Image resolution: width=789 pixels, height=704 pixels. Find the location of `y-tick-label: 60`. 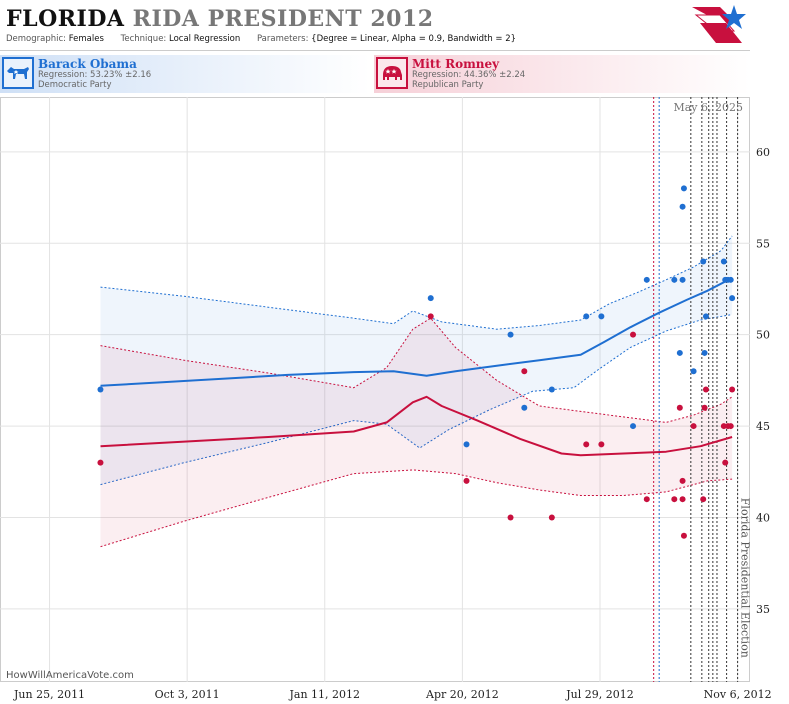

y-tick-label: 60 is located at coordinates (763, 152).